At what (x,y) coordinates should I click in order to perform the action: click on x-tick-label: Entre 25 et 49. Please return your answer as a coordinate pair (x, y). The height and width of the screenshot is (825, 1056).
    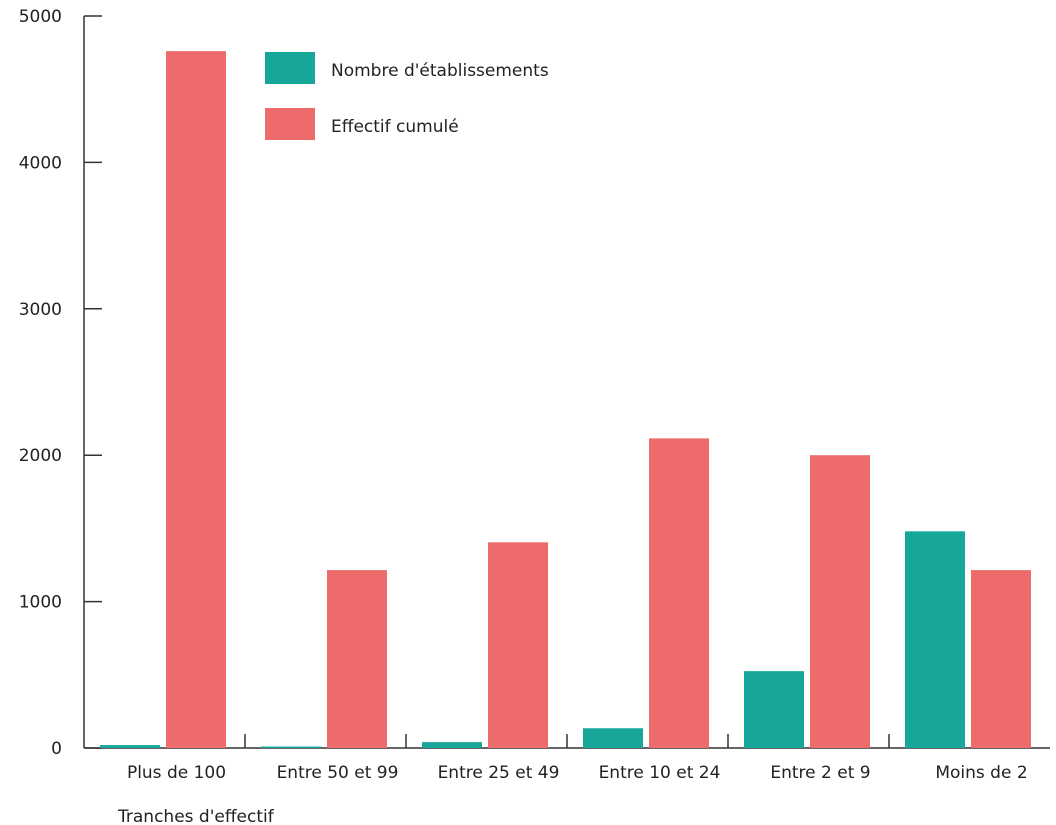
    Looking at the image, I should click on (499, 773).